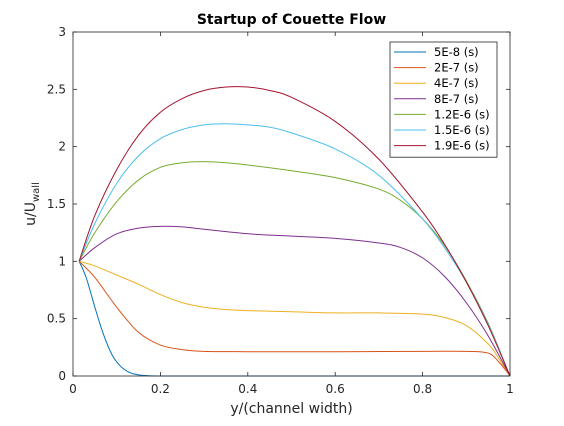  What do you see at coordinates (456, 83) in the screenshot?
I see `legend-label-2: 4E-7 (s)` at bounding box center [456, 83].